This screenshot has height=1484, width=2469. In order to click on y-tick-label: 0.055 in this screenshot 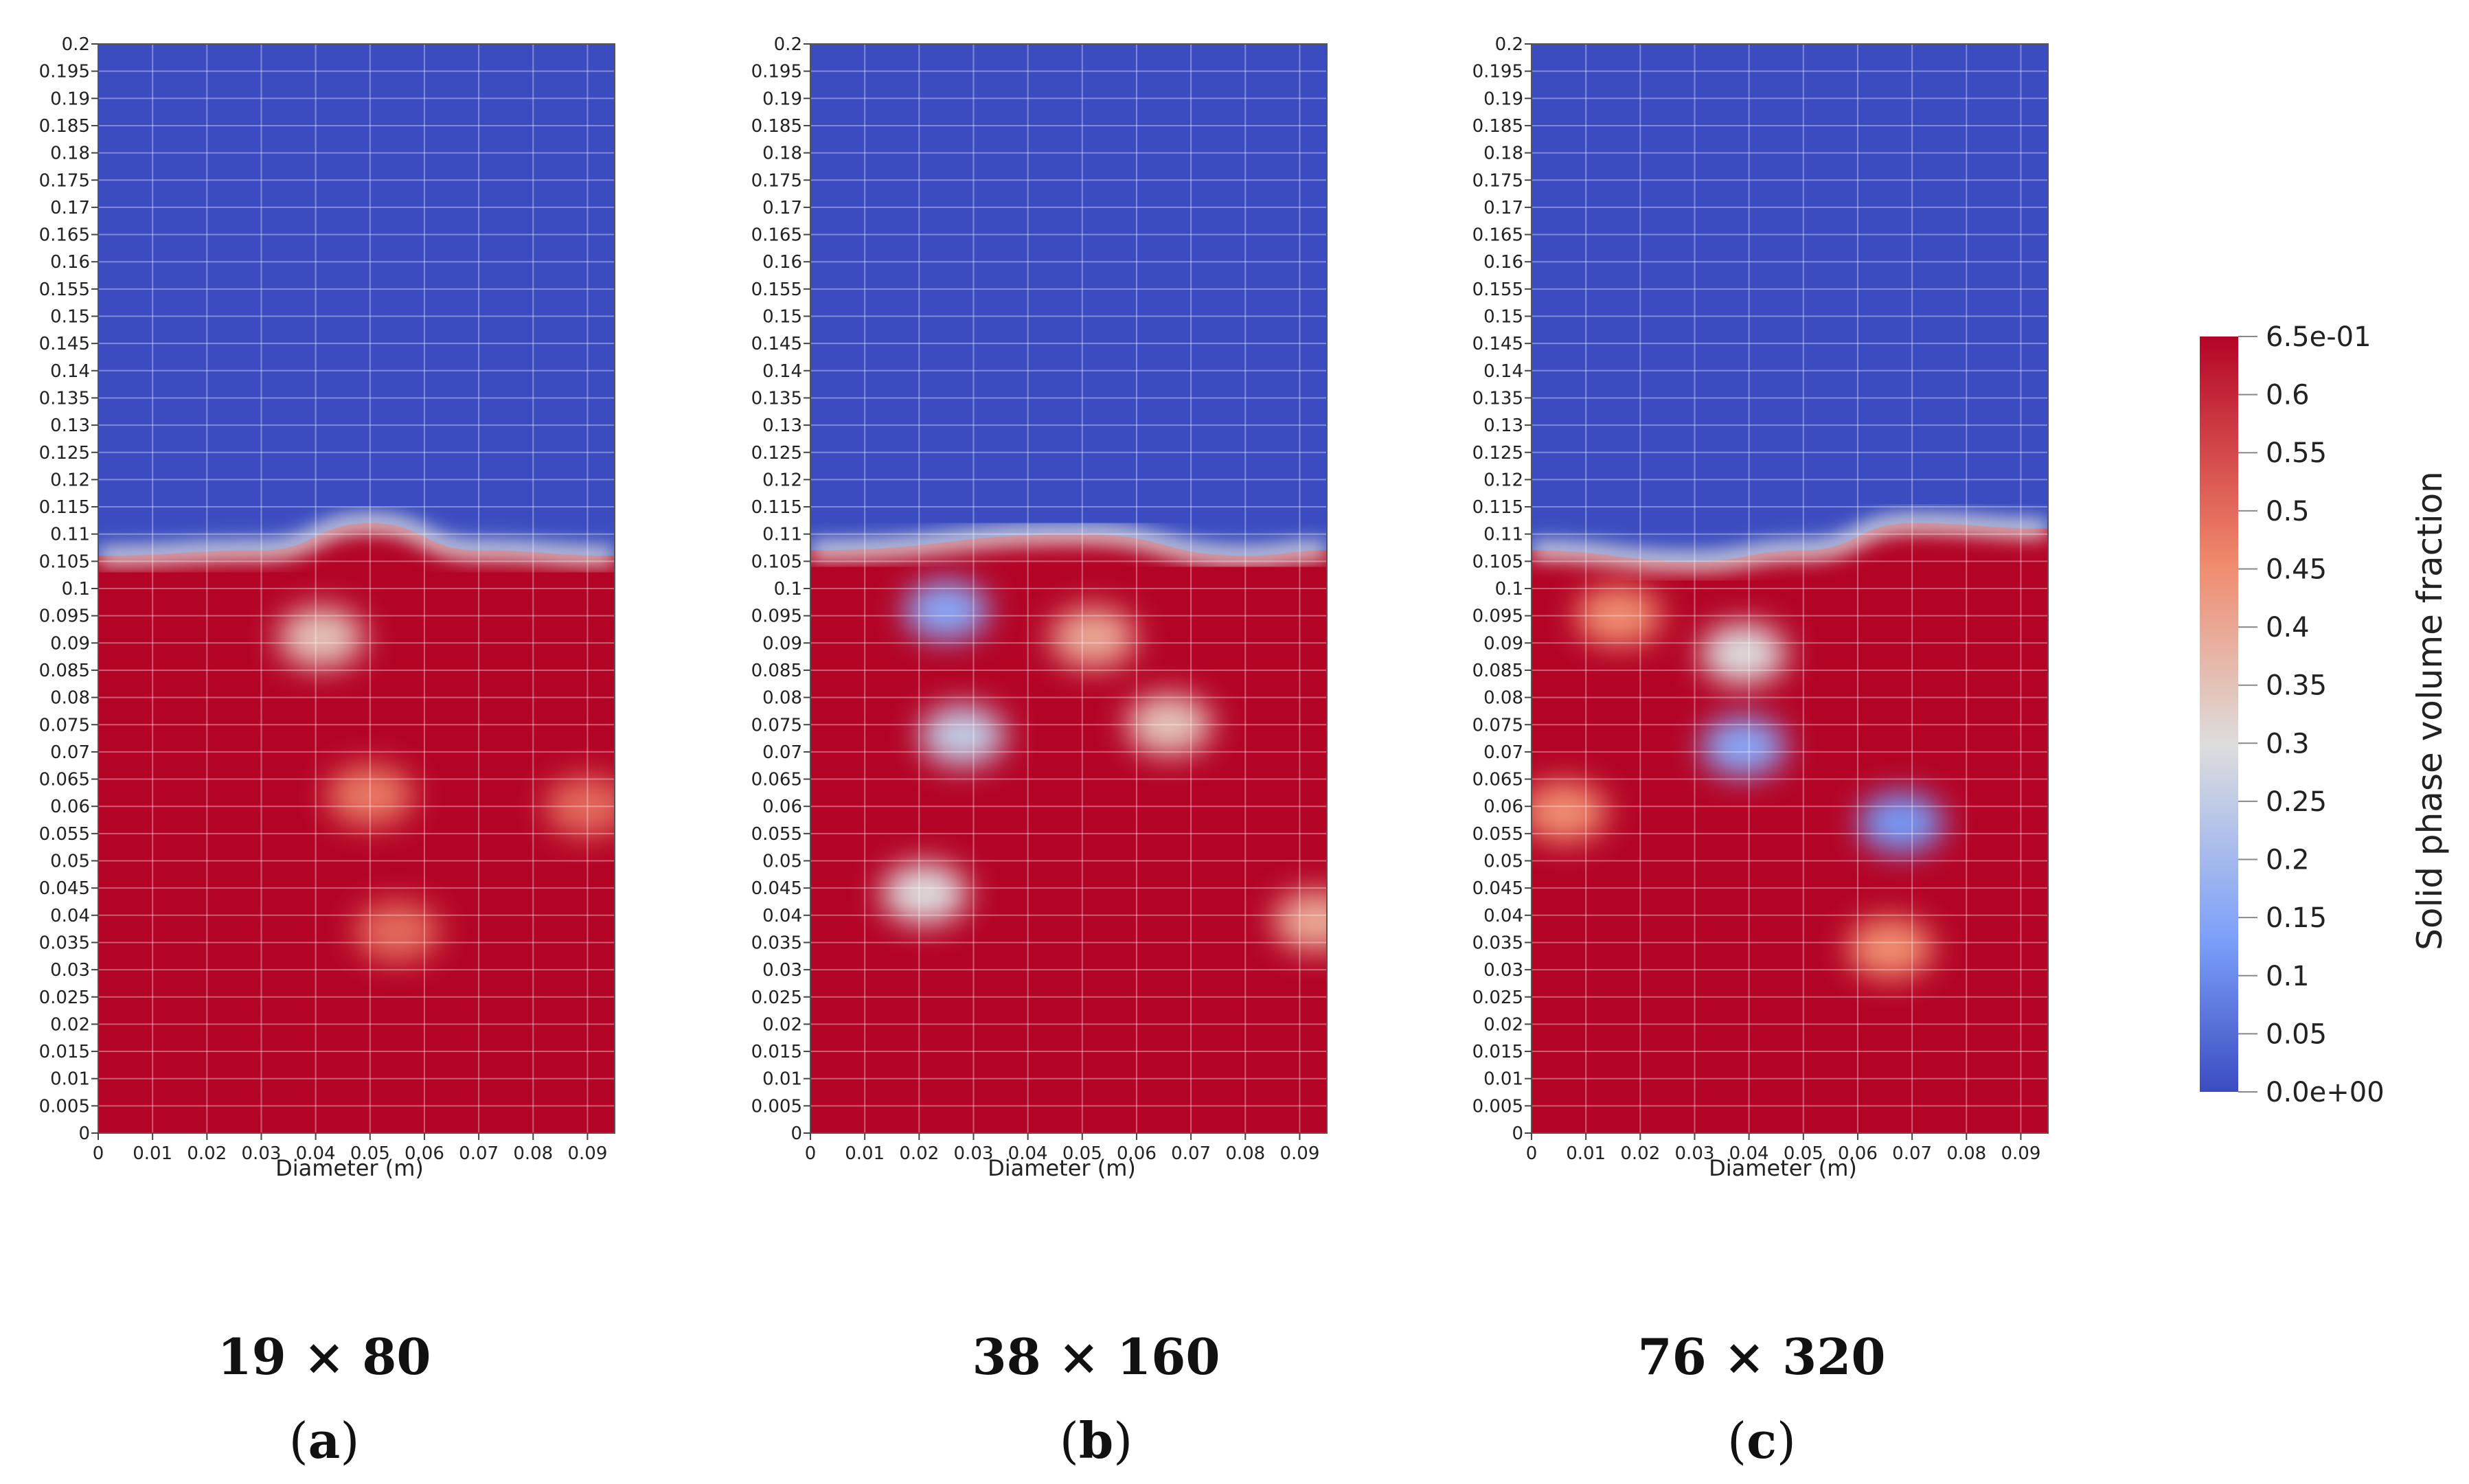, I will do `click(64, 835)`.